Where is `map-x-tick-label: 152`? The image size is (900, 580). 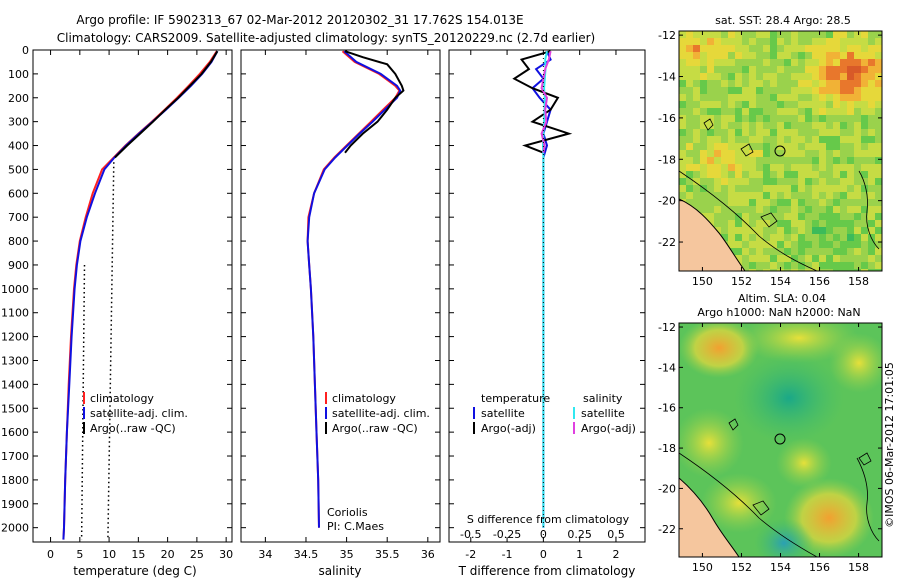 map-x-tick-label: 152 is located at coordinates (741, 281).